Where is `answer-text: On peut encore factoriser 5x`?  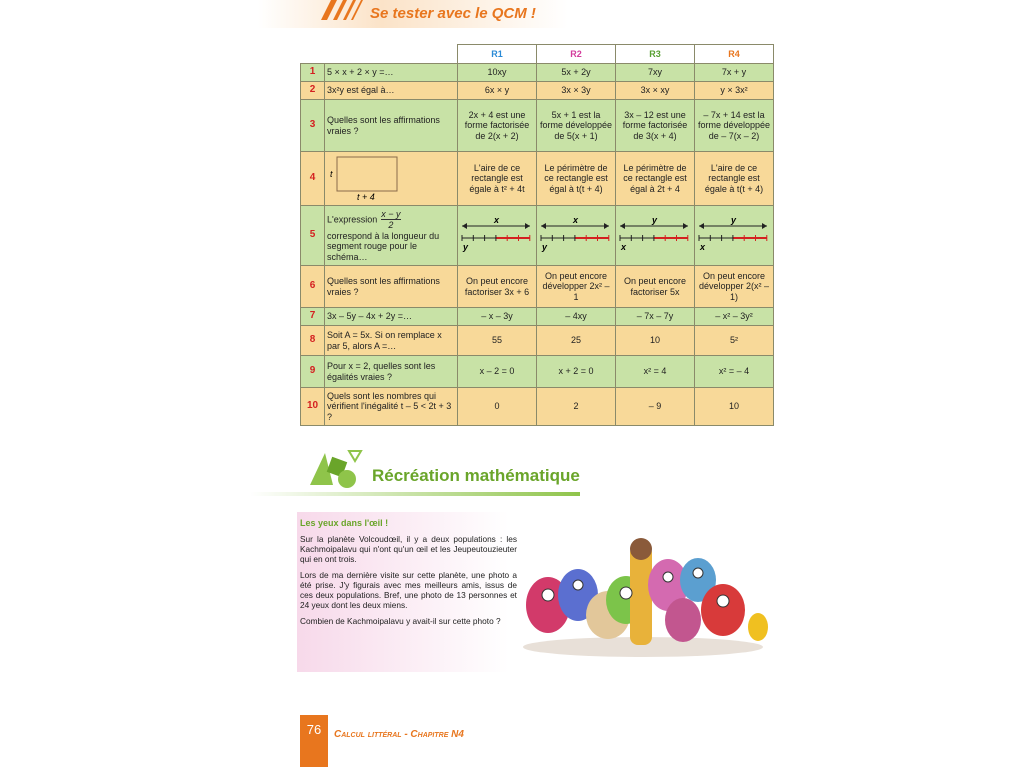
answer-text: On peut encore factoriser 5x is located at coordinates (655, 286).